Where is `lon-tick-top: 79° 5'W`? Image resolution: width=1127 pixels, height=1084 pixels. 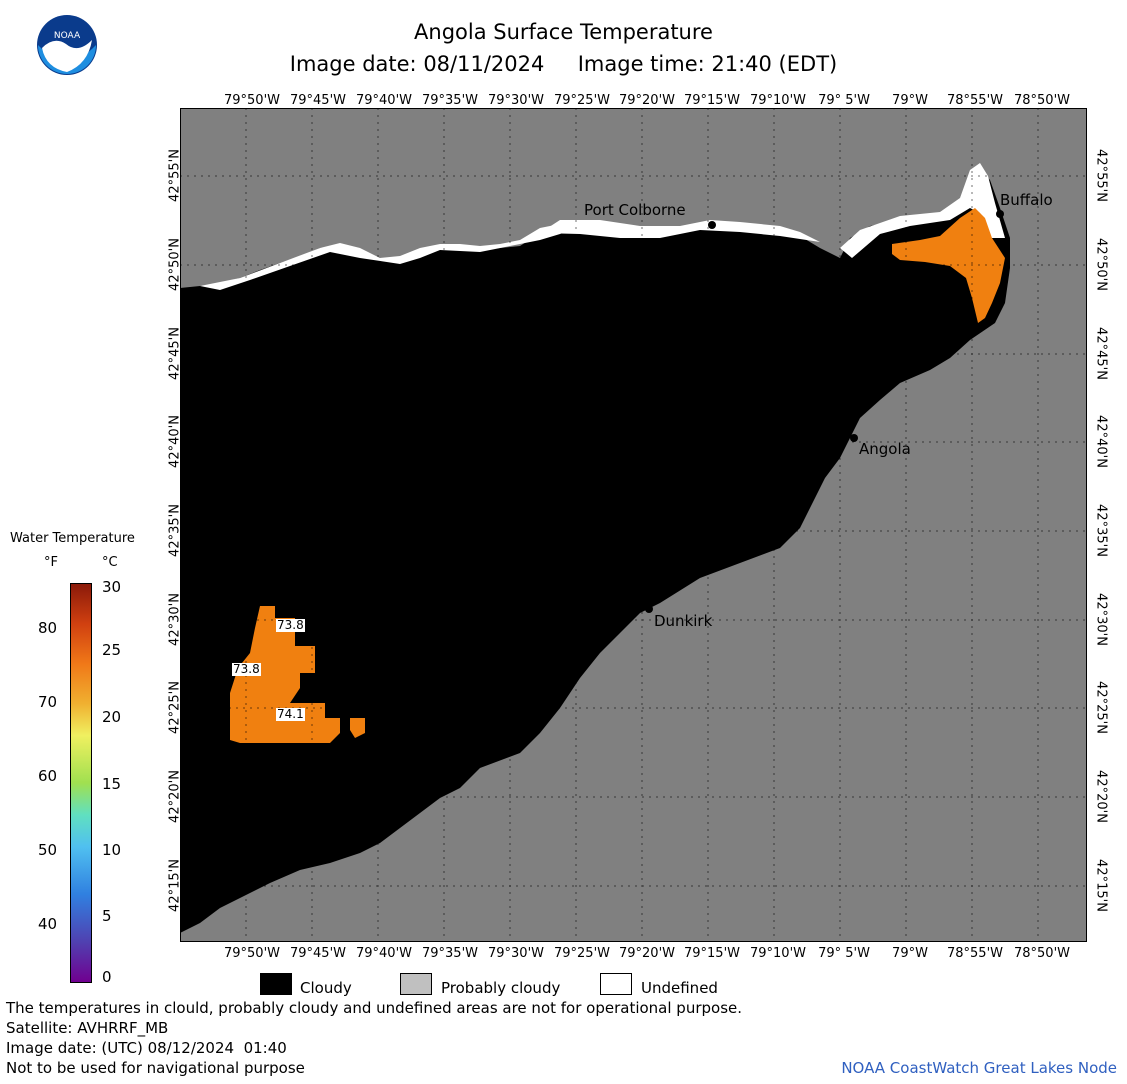
lon-tick-top: 79° 5'W is located at coordinates (844, 100).